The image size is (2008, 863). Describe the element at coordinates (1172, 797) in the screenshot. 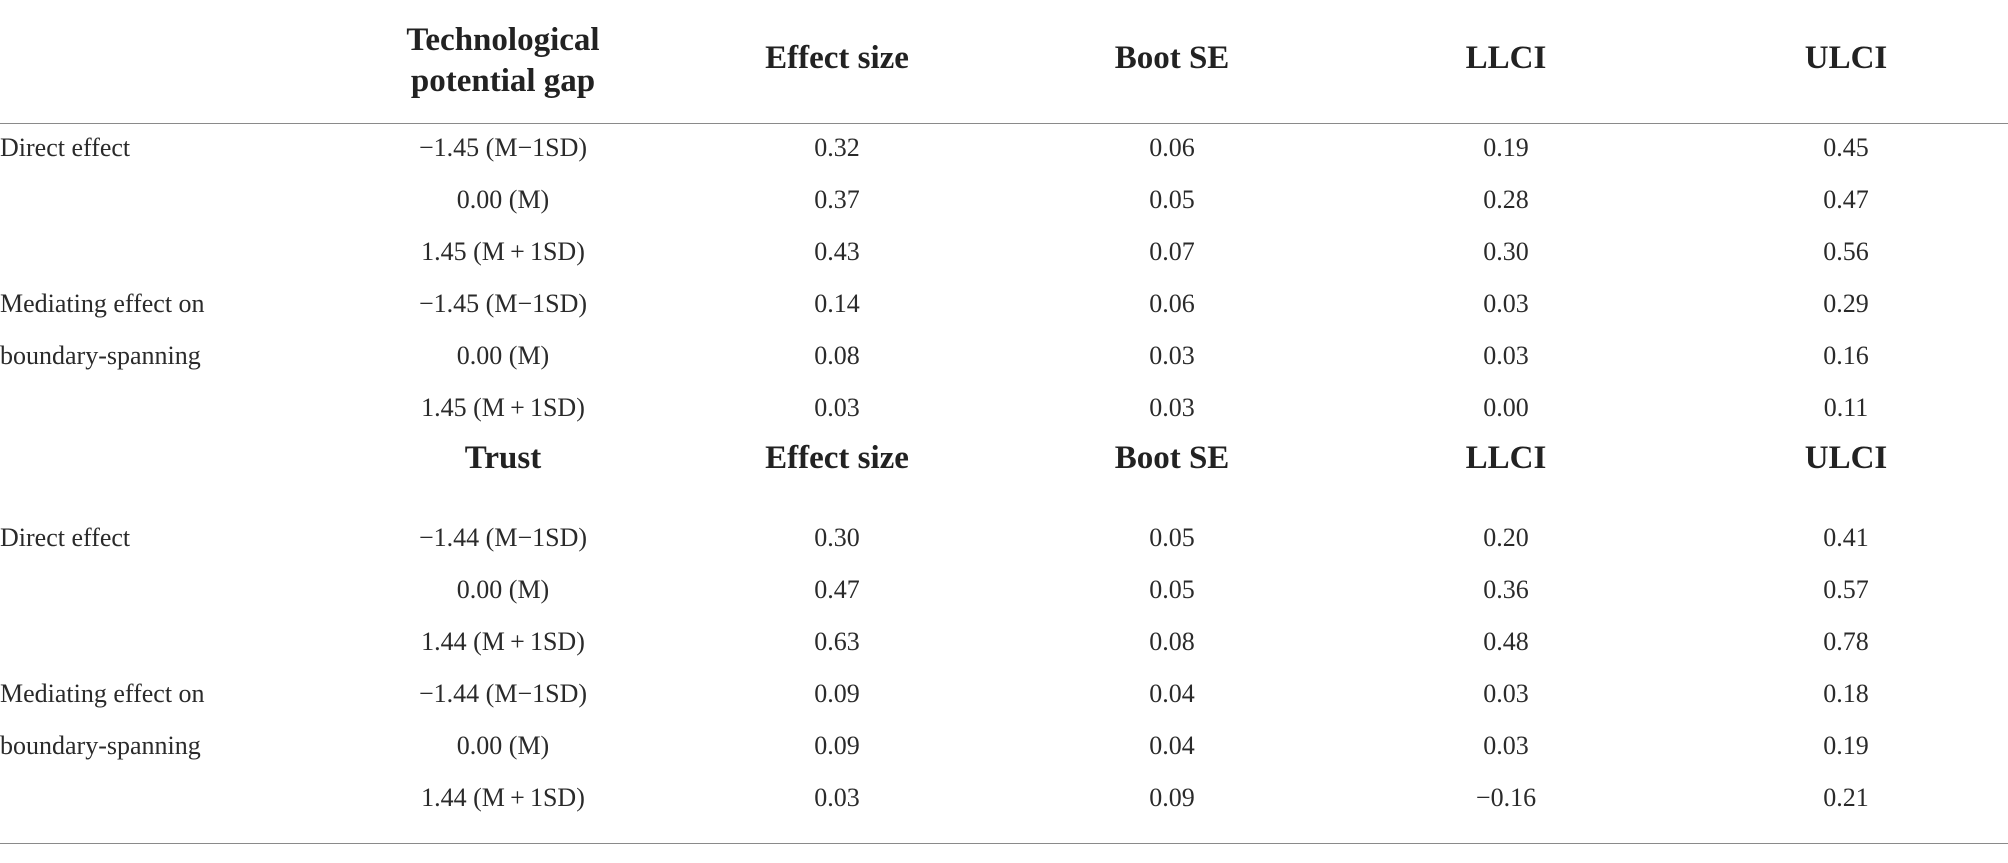

I see `boot-se-value: 0.09` at that location.